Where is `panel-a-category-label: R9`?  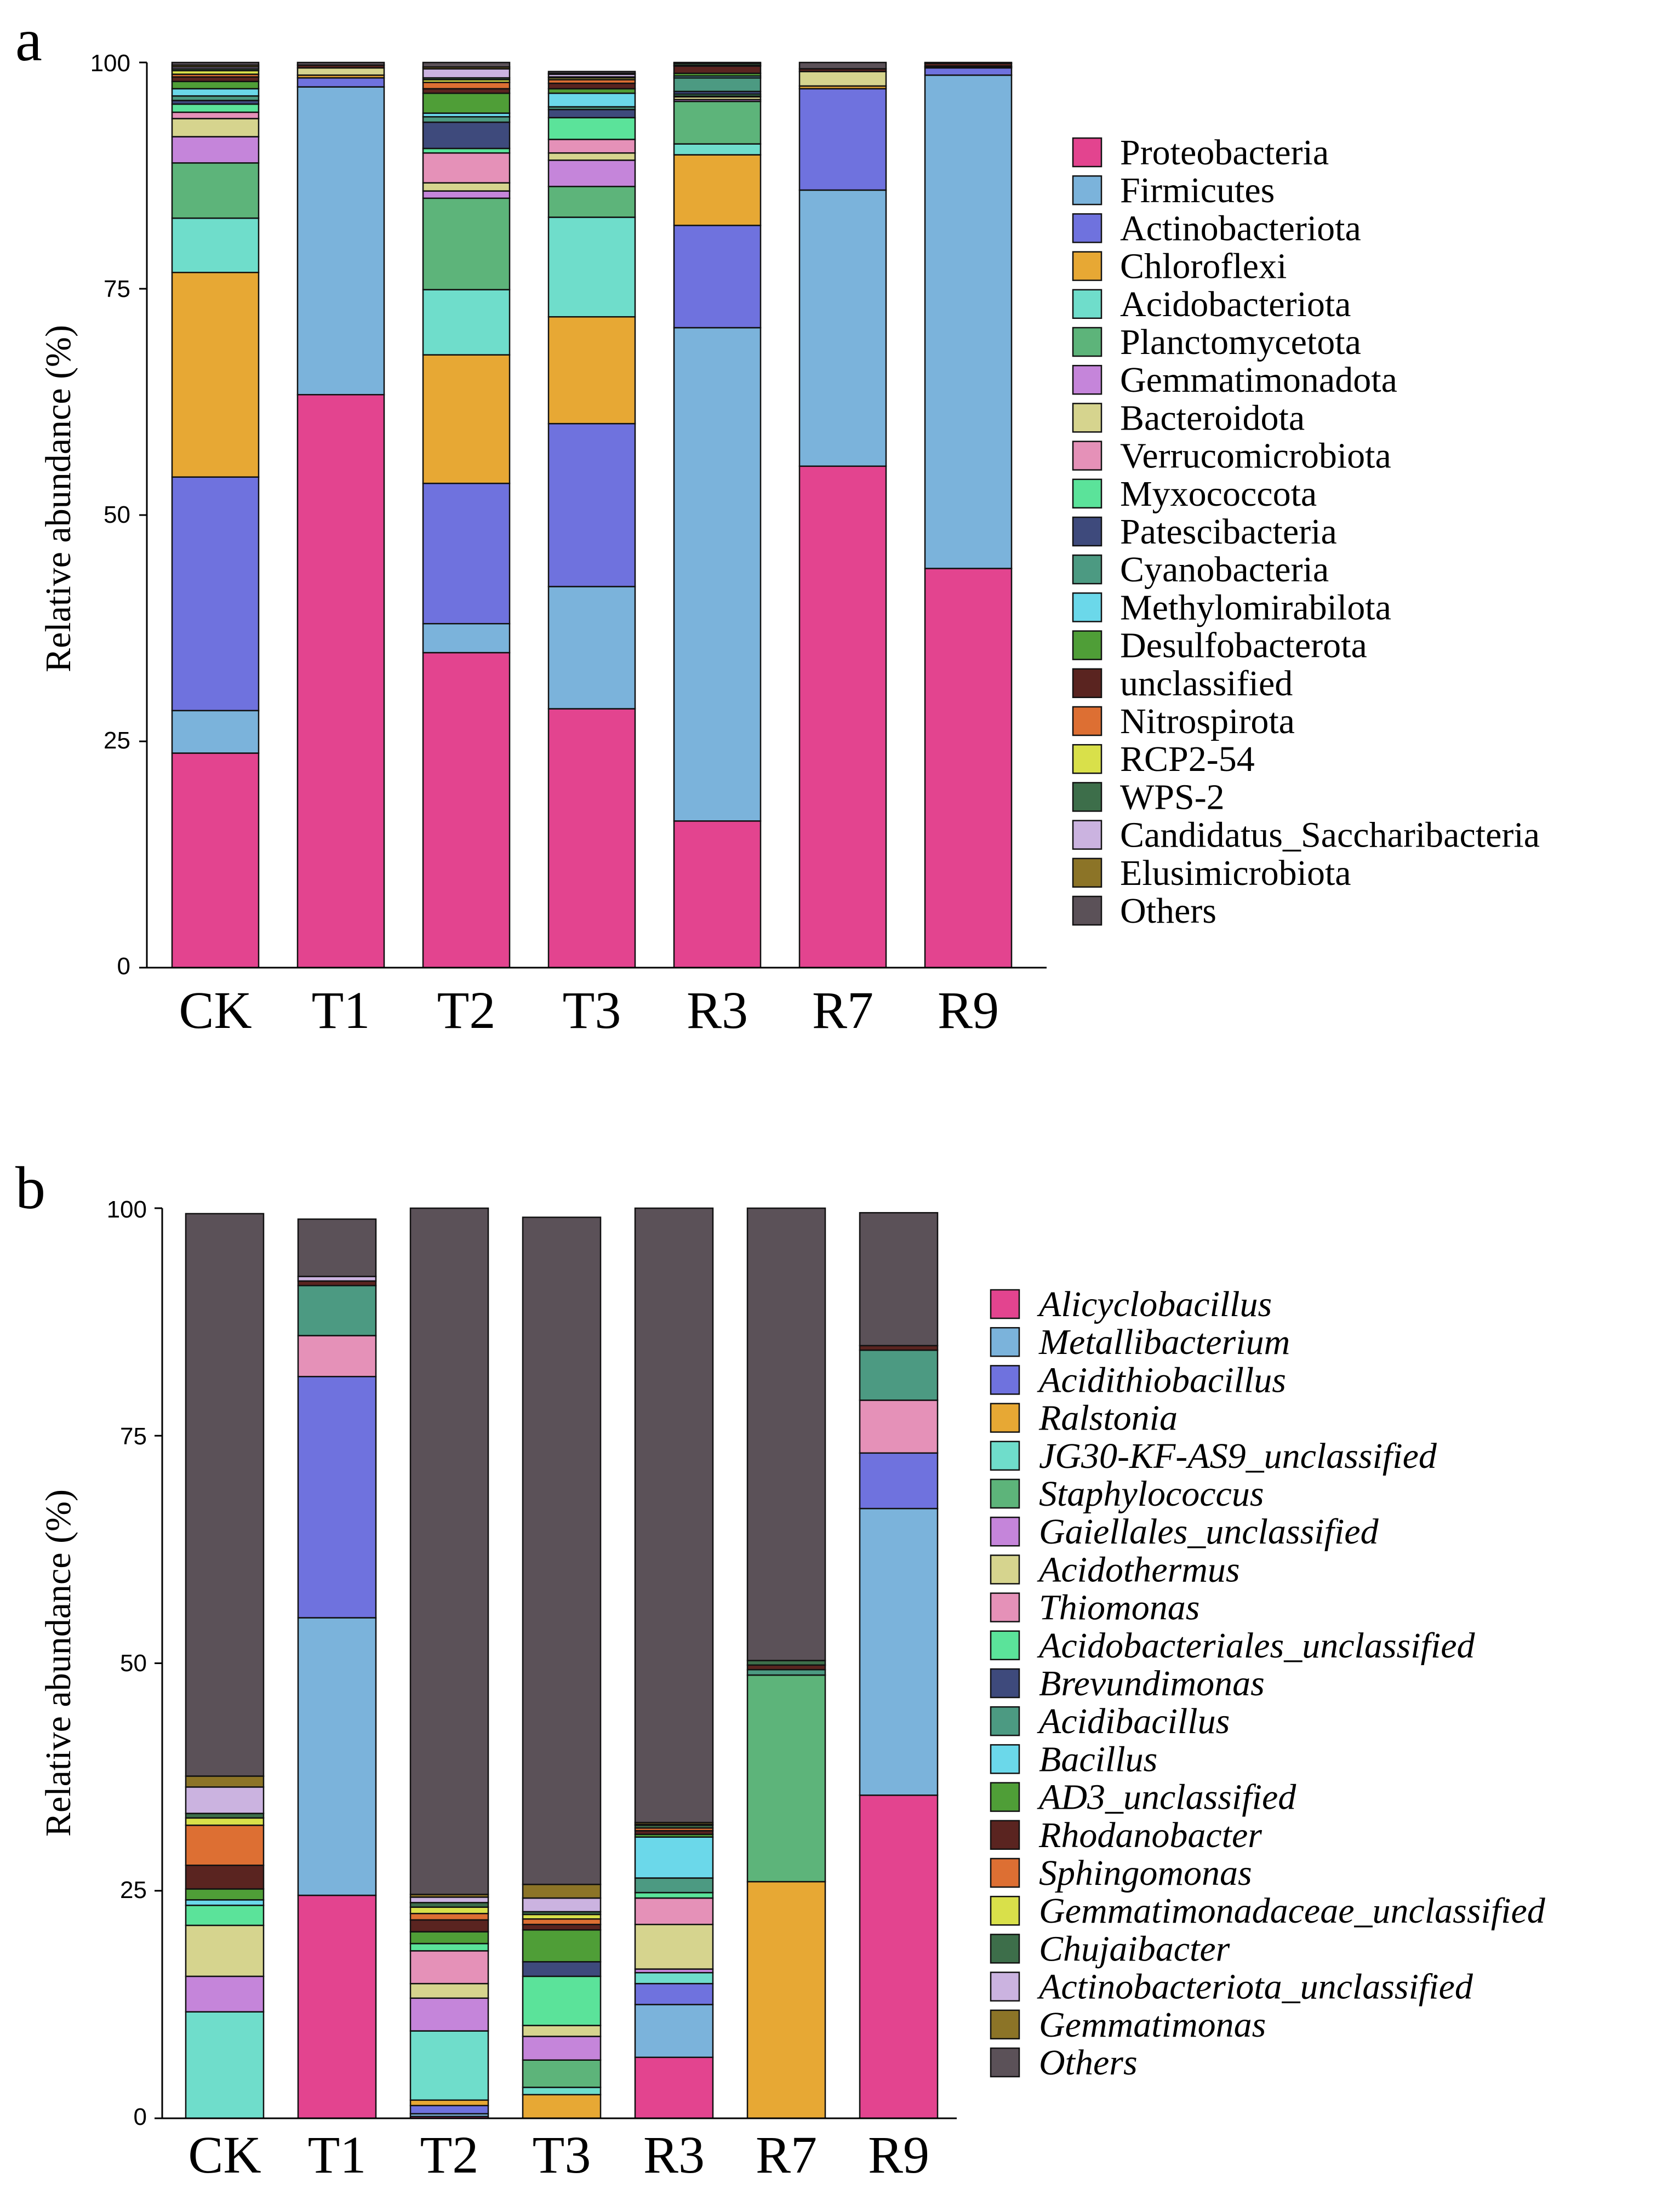 panel-a-category-label: R9 is located at coordinates (968, 1010).